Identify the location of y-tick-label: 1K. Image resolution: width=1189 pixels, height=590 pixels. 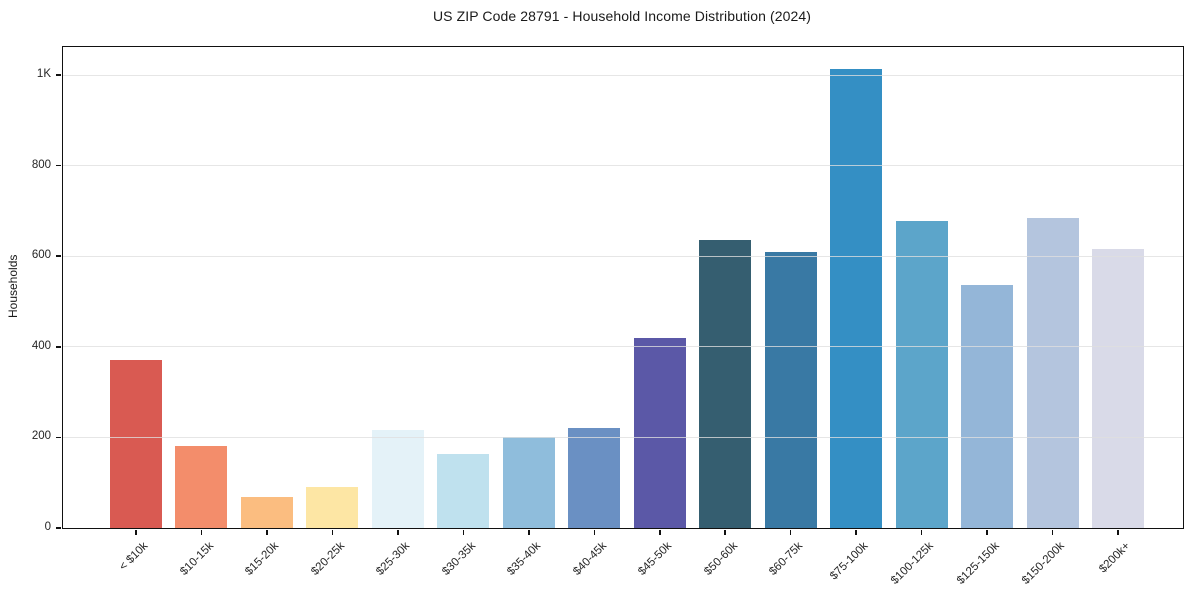
(43, 74).